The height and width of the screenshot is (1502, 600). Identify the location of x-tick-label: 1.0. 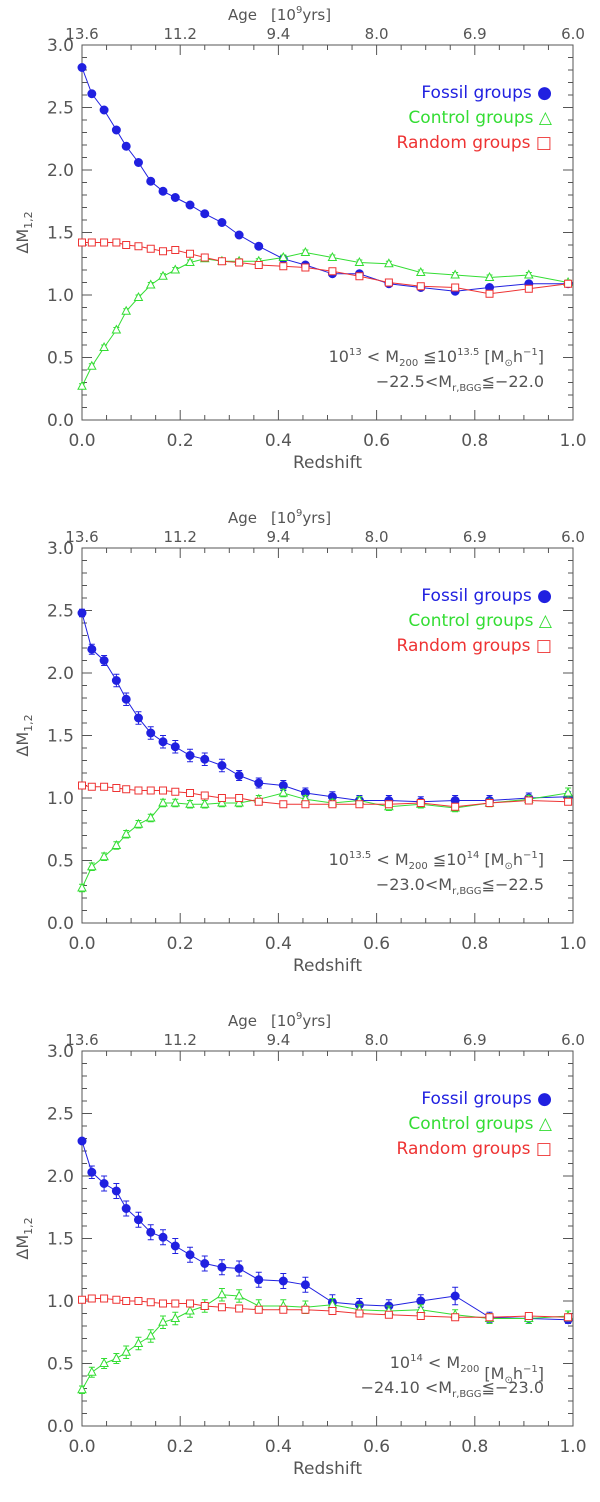
(572, 944).